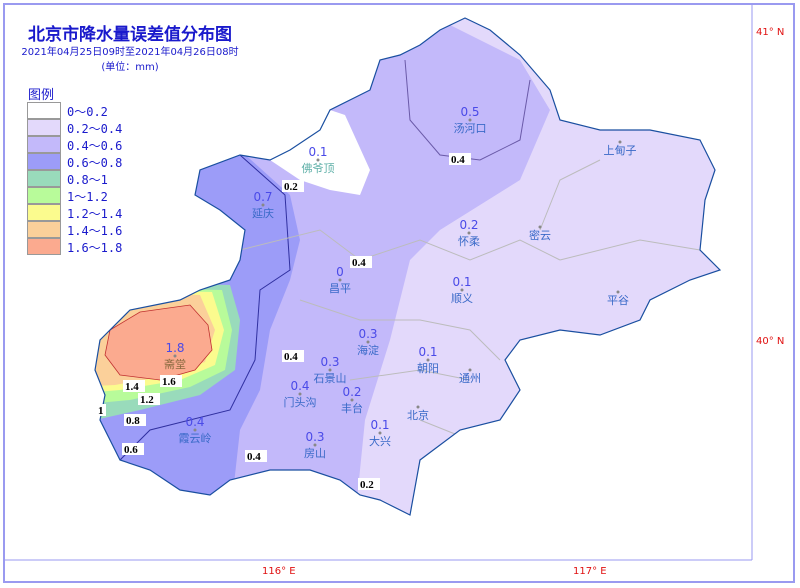 The height and width of the screenshot is (588, 800). What do you see at coordinates (470, 128) in the screenshot?
I see `station-name: 汤河口` at bounding box center [470, 128].